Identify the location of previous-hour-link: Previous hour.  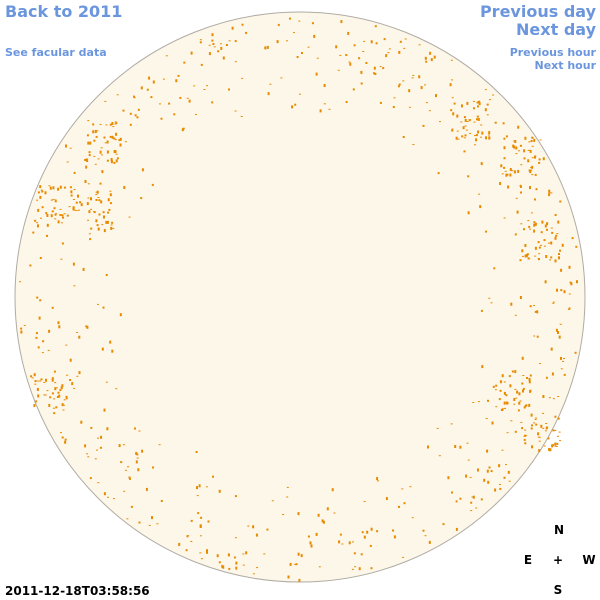
(553, 52).